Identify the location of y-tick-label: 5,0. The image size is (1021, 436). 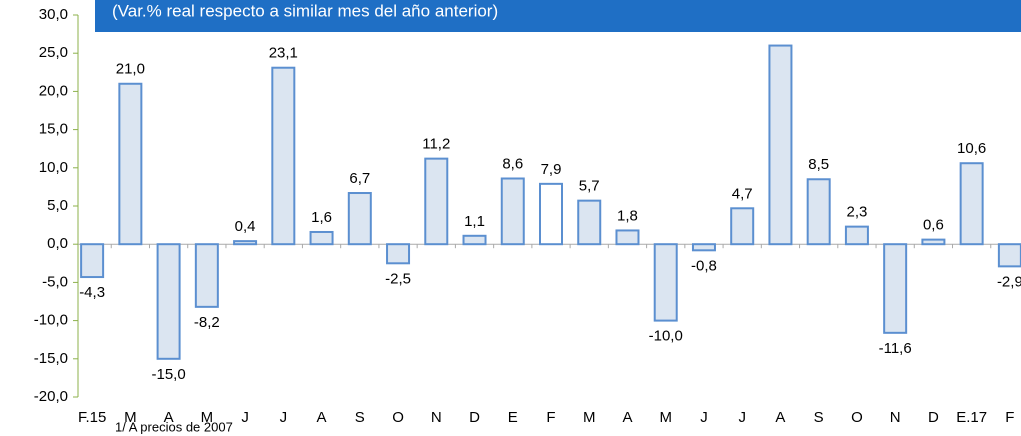
(57, 205).